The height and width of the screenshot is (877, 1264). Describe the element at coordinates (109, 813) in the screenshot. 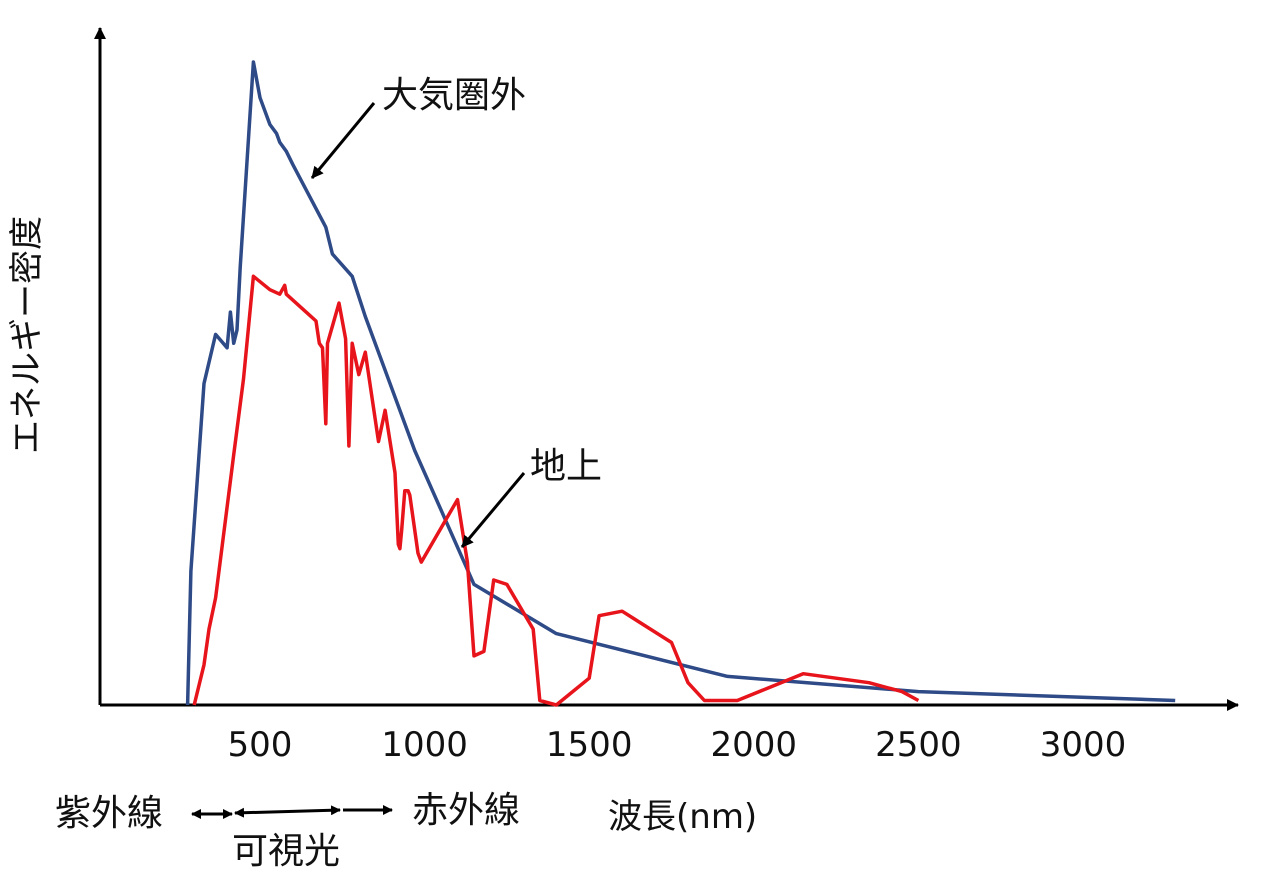

I see `band-uv-label: 紫外線` at that location.